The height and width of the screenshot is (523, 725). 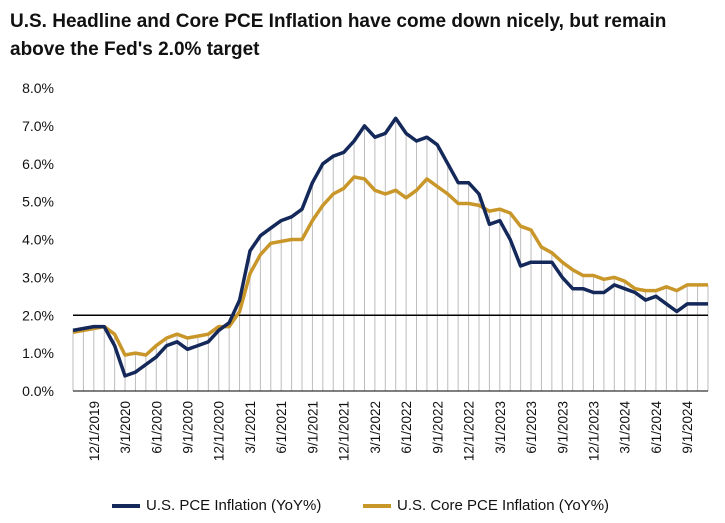 What do you see at coordinates (94, 431) in the screenshot?
I see `x-tick-label: 12/1/2019` at bounding box center [94, 431].